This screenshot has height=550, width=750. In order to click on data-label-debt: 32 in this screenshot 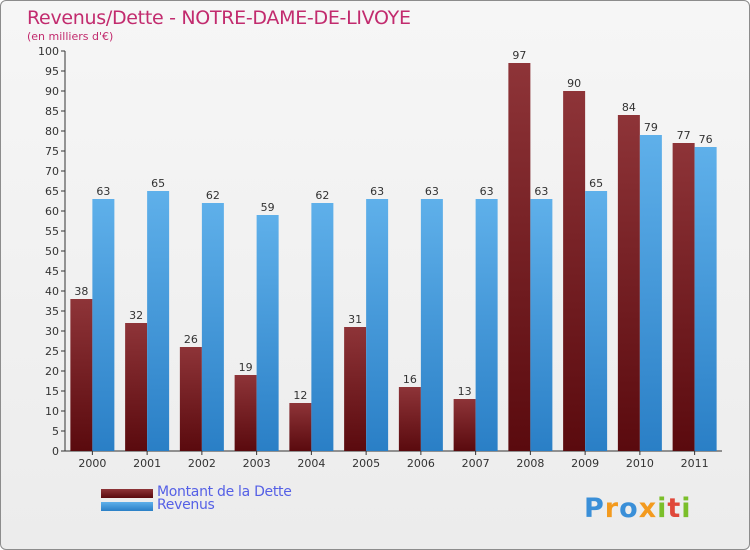, I will do `click(136, 315)`.